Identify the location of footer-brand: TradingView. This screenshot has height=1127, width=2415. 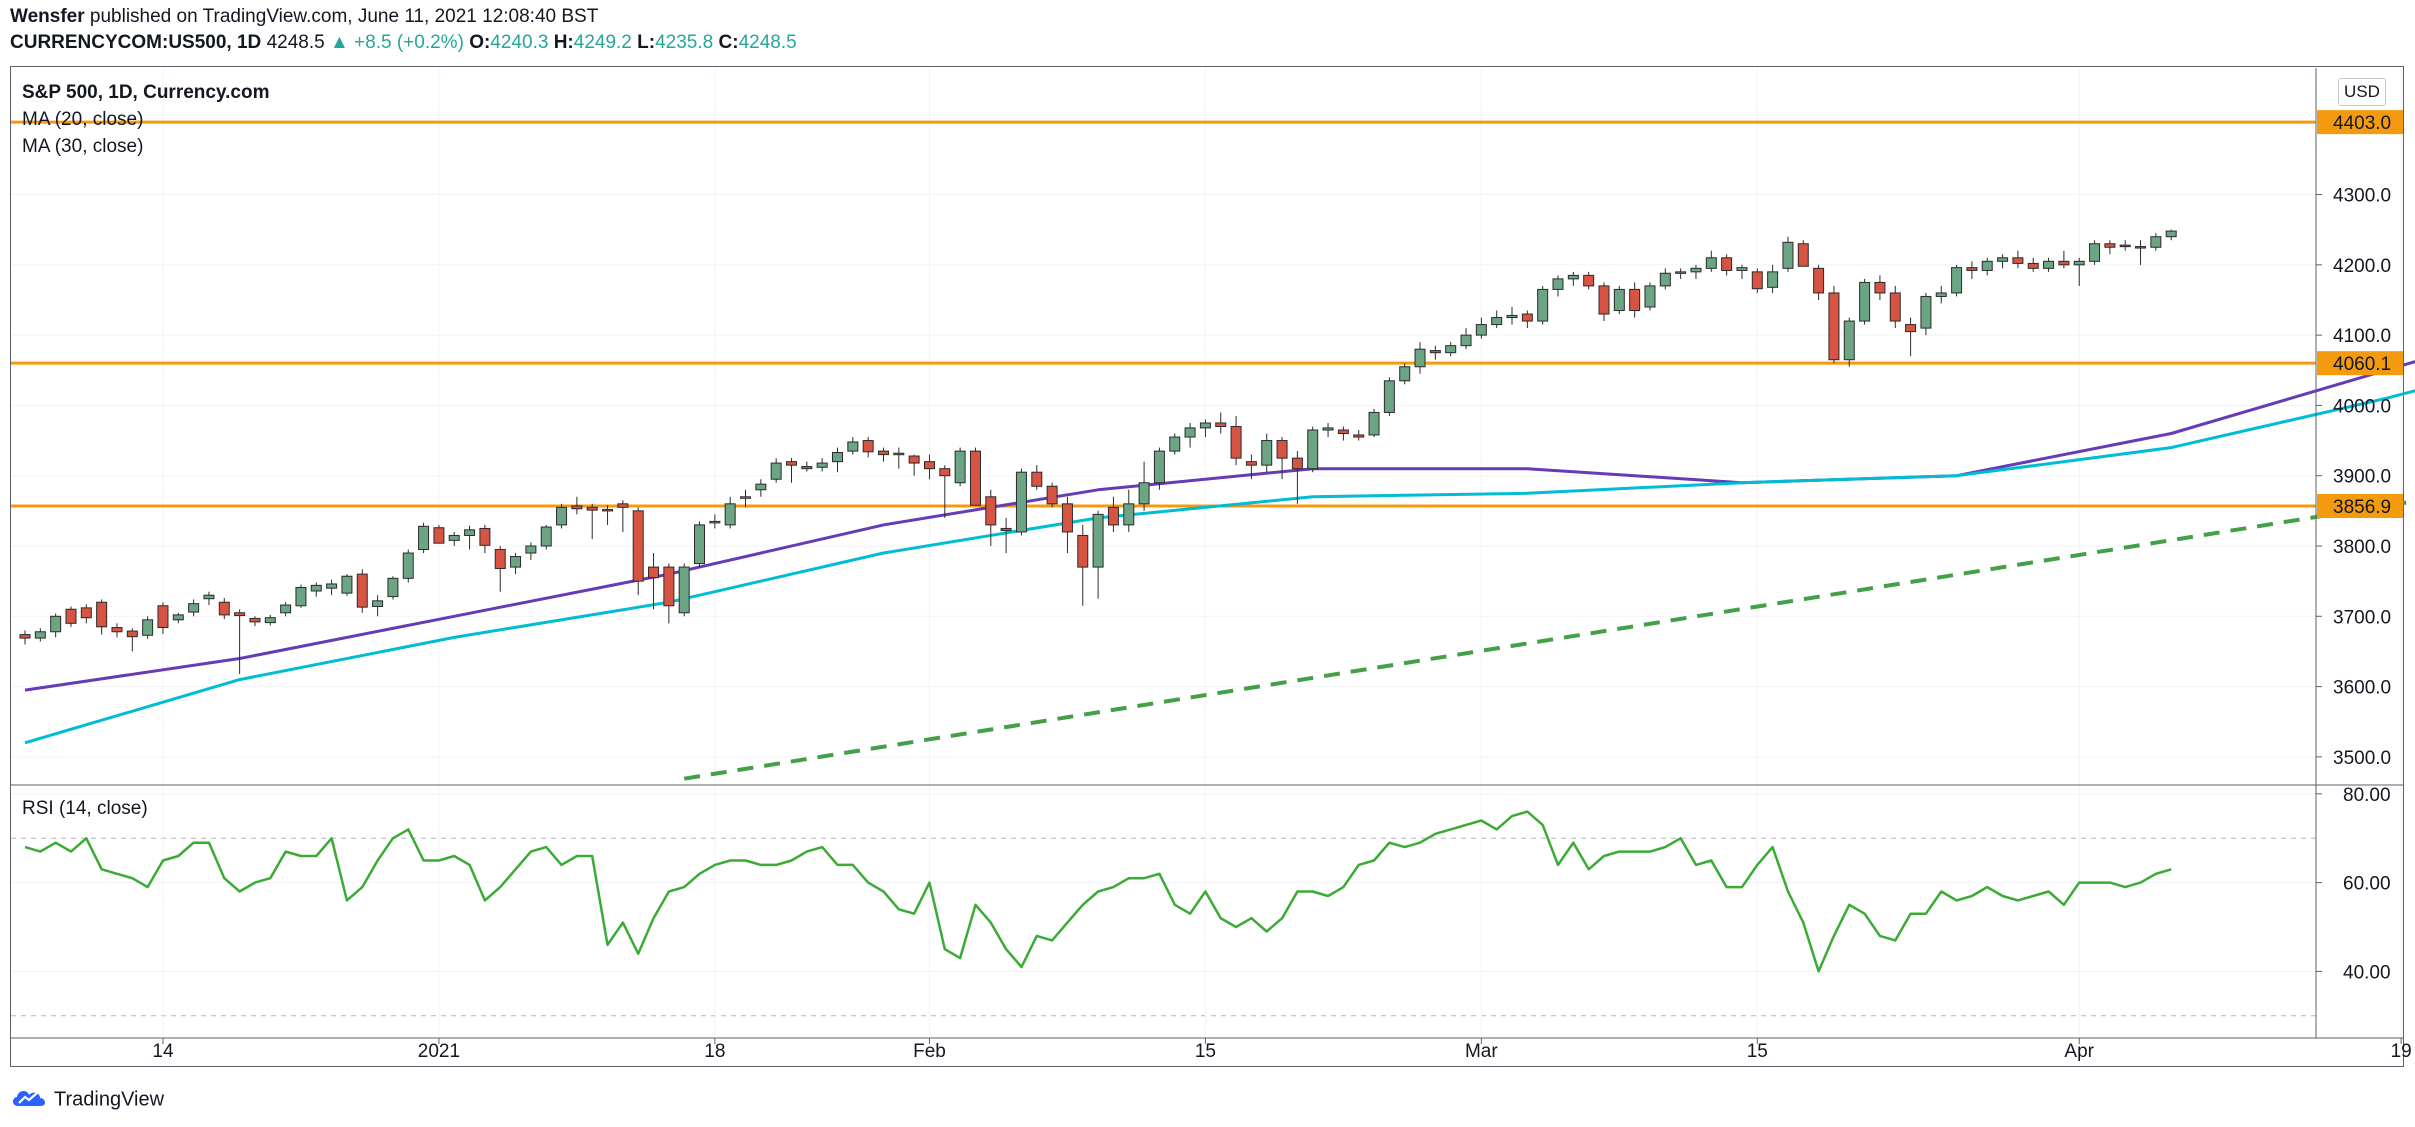
(87, 1100).